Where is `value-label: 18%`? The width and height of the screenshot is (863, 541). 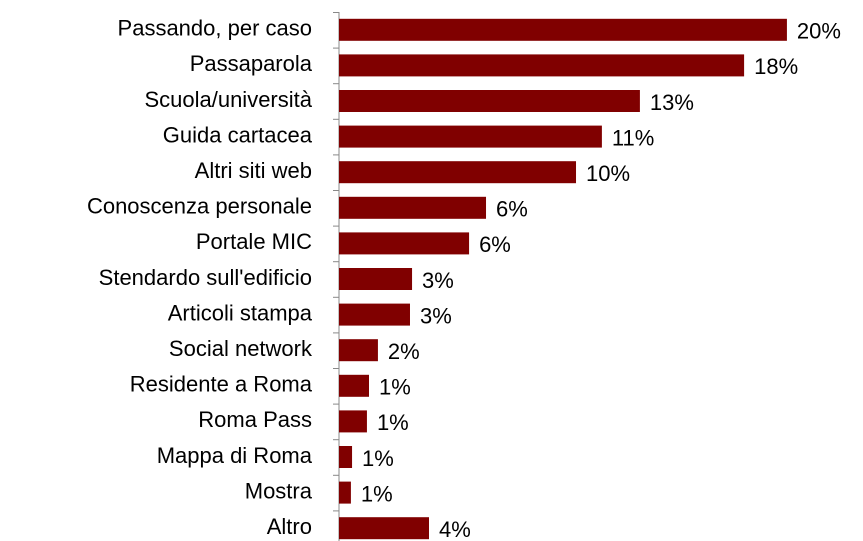 value-label: 18% is located at coordinates (776, 66).